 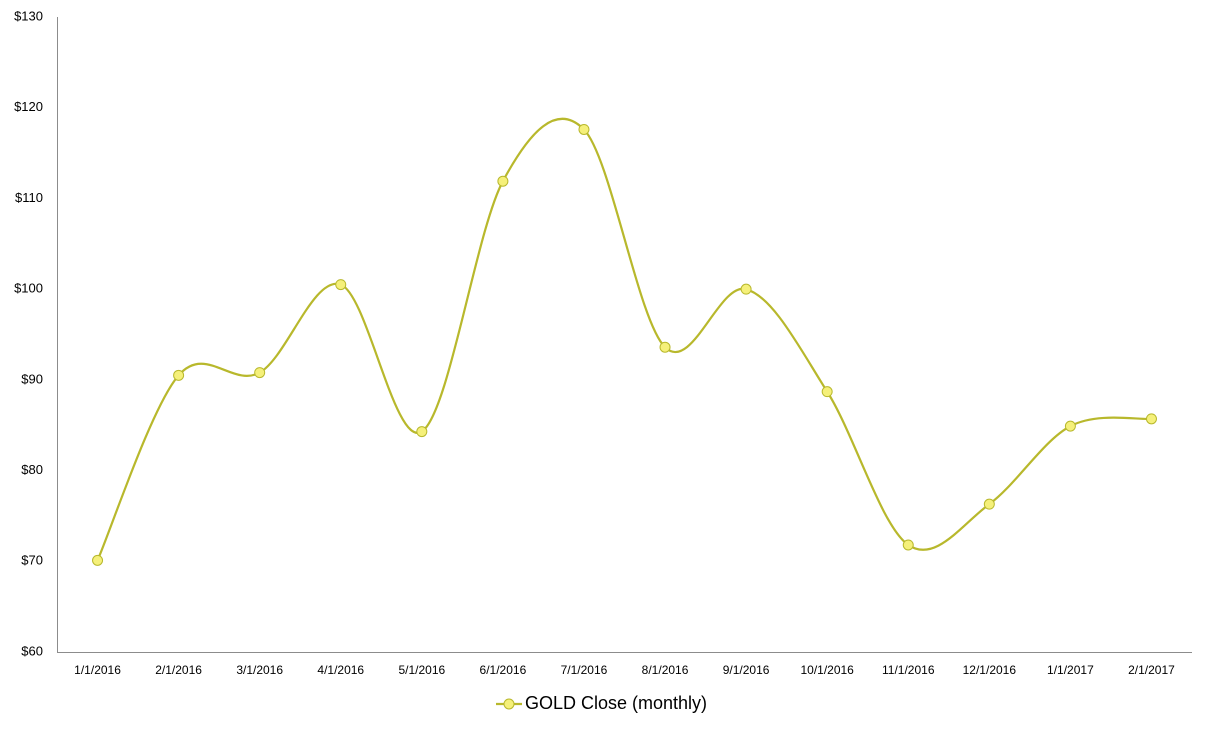 What do you see at coordinates (746, 670) in the screenshot?
I see `x-tick-label: 9/1/2016` at bounding box center [746, 670].